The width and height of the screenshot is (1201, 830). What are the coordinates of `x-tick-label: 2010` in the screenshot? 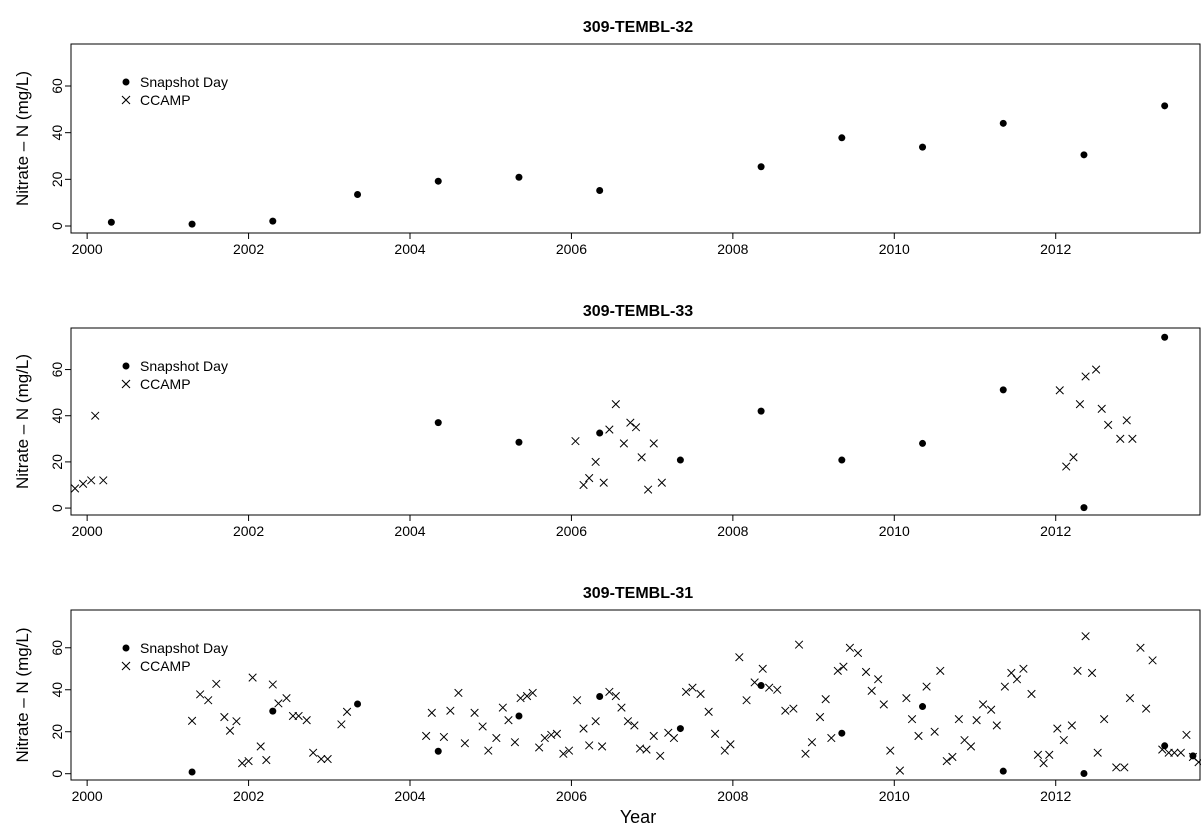 It's located at (894, 249).